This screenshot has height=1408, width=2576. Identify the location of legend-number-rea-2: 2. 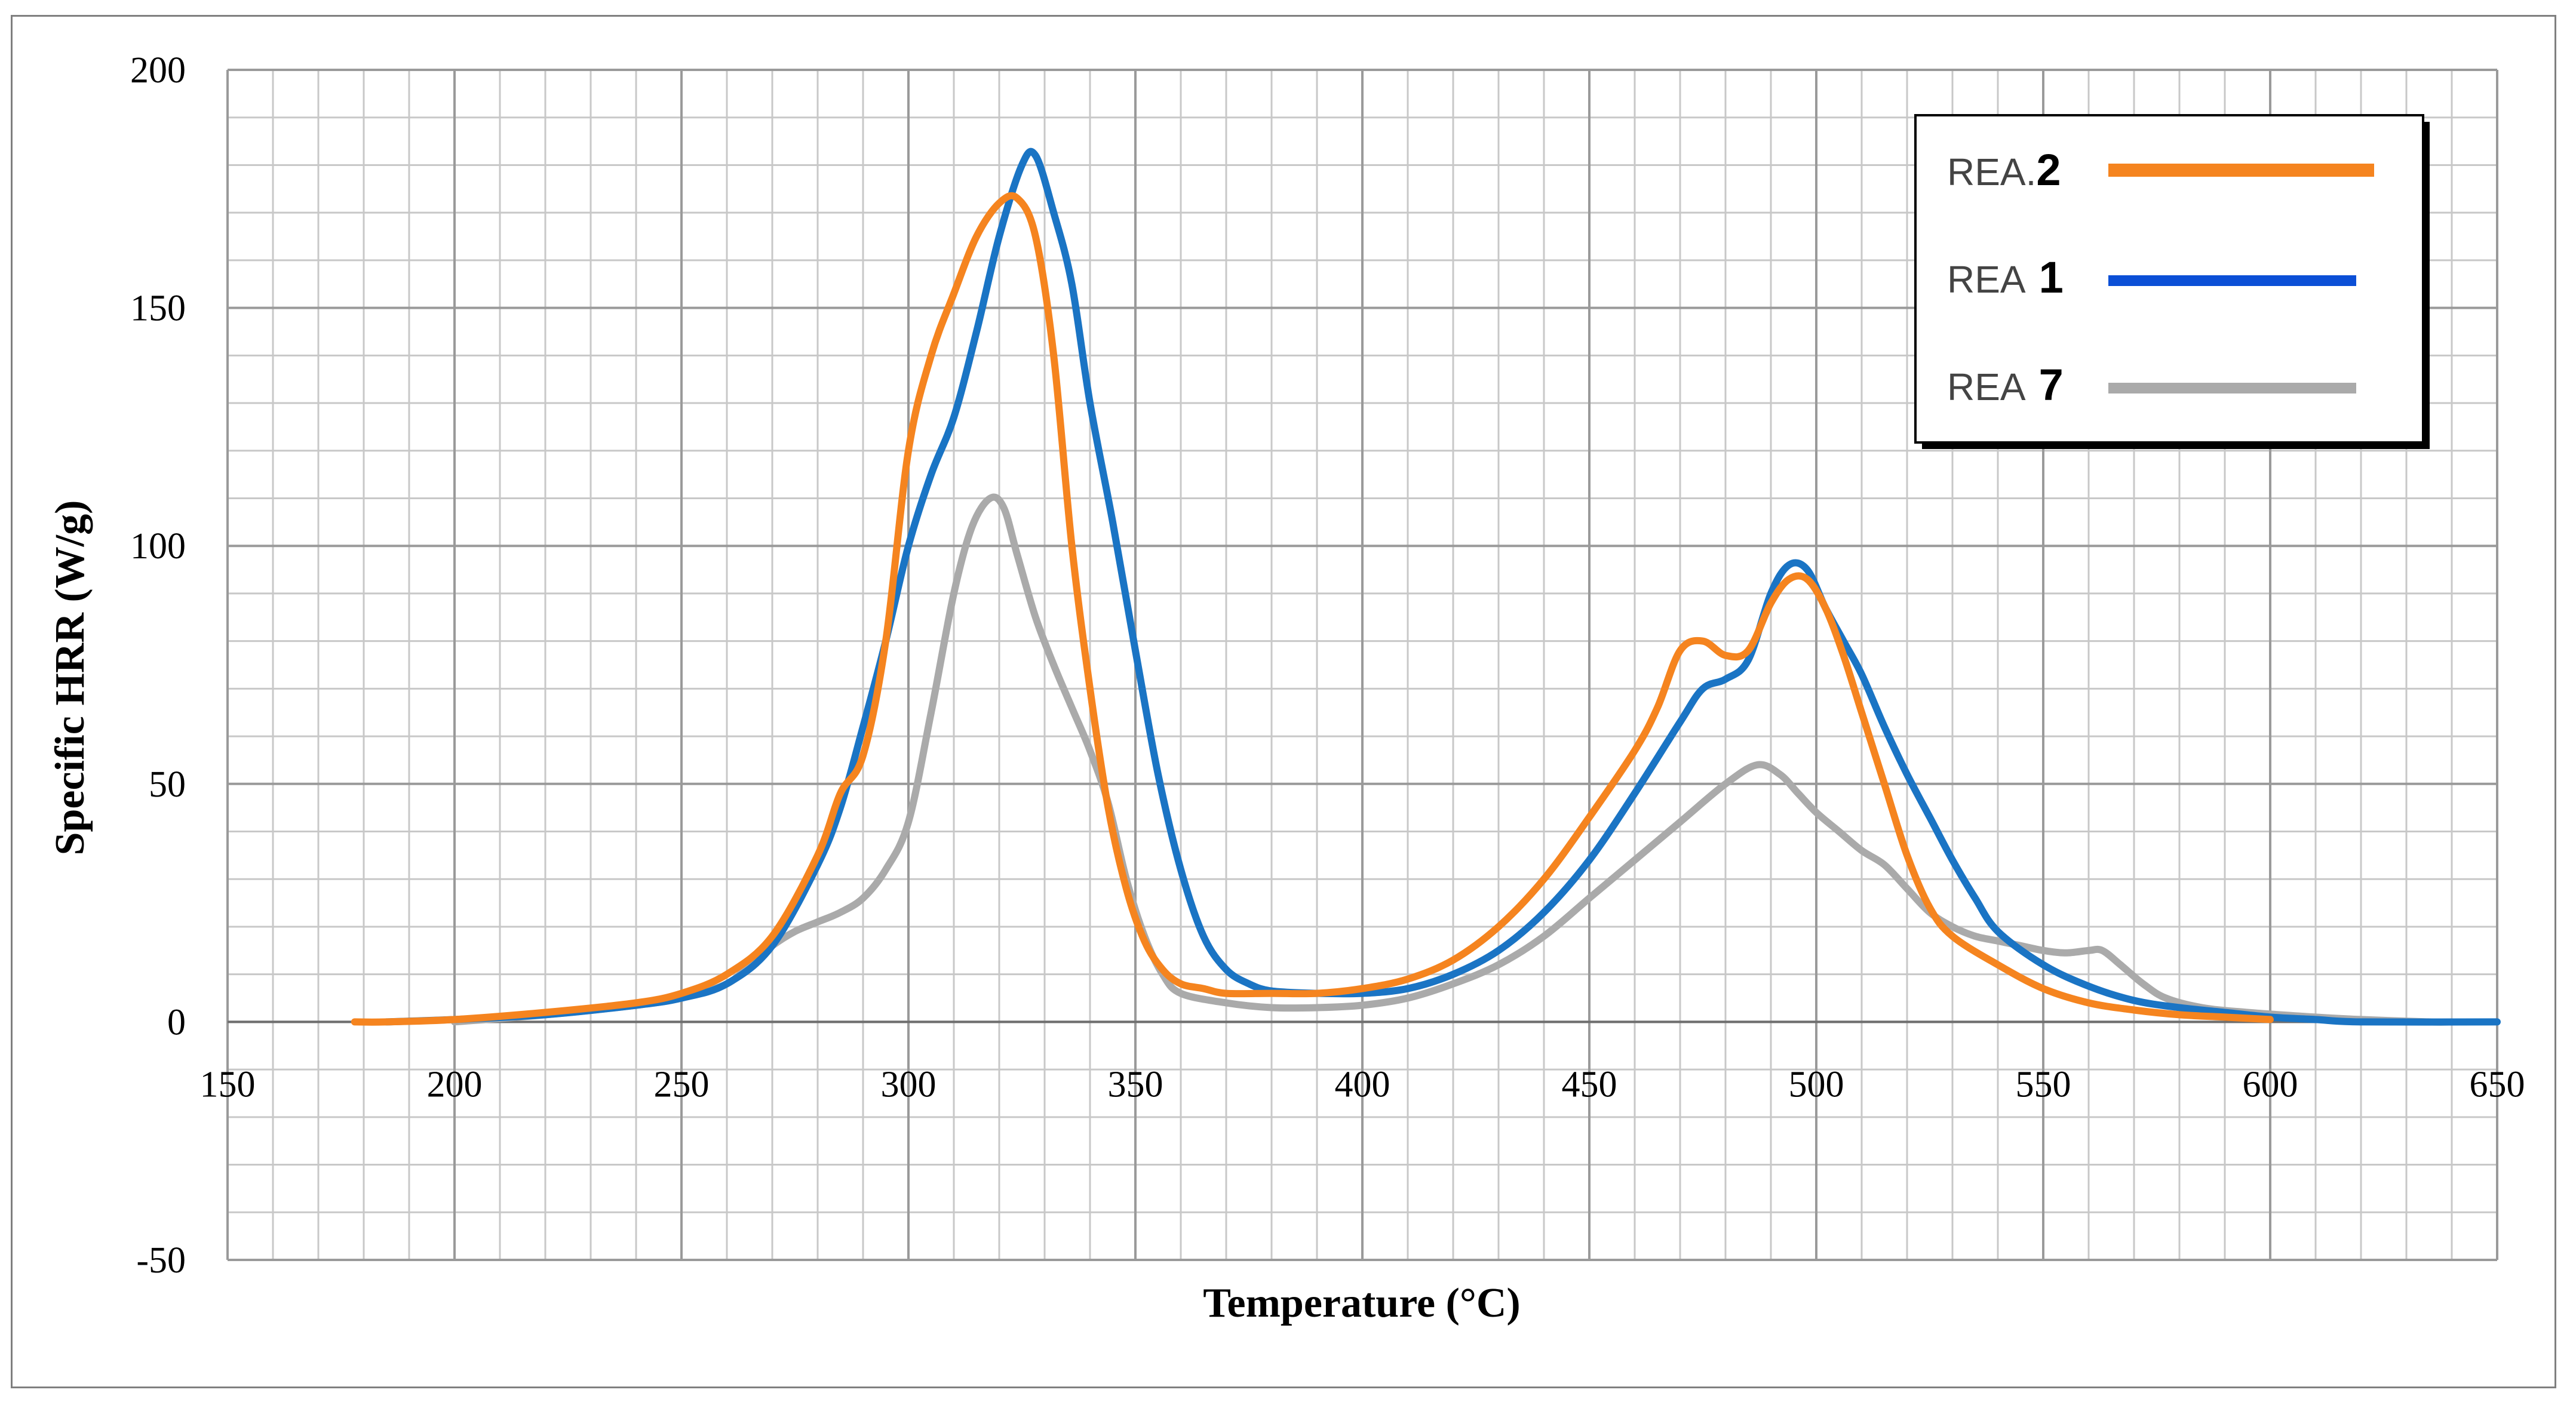
(2048, 170).